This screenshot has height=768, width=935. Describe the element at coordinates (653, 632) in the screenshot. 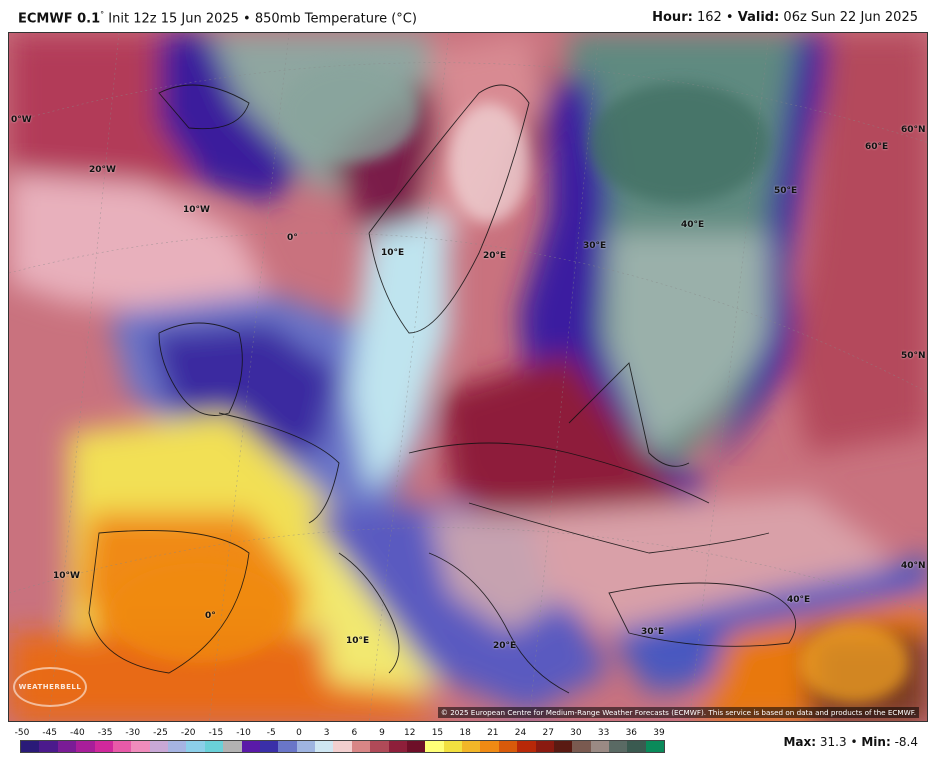

I see `lon-label-30e-south: 30°E` at that location.